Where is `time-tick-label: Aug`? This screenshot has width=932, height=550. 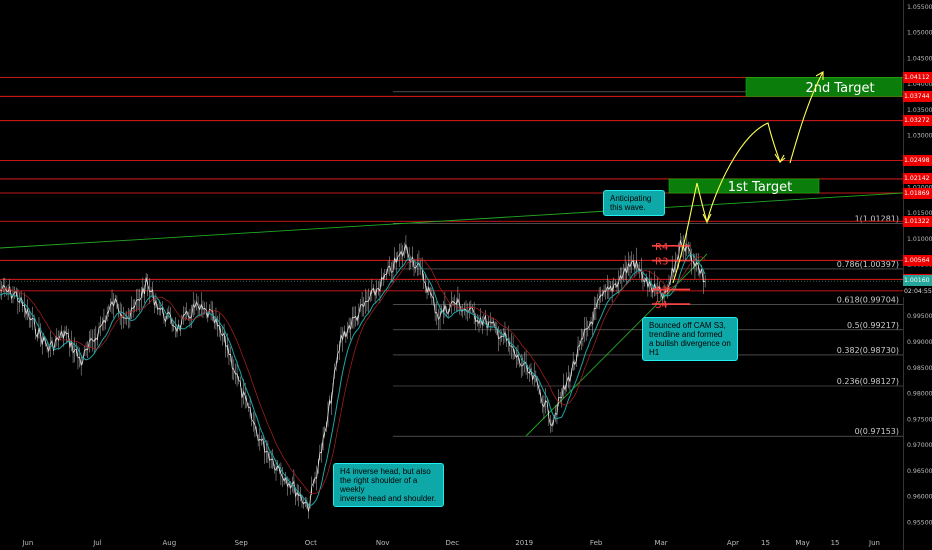
time-tick-label: Aug is located at coordinates (169, 543).